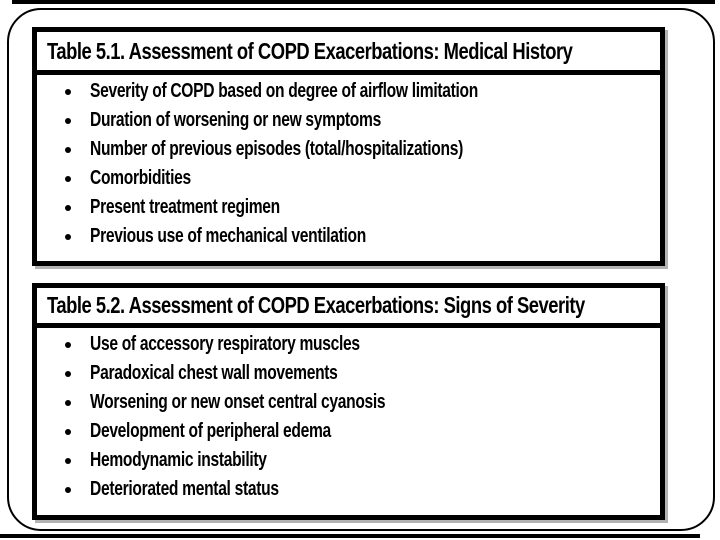  I want to click on list-item-text: Previous use of mechanical ventilation, so click(228, 236).